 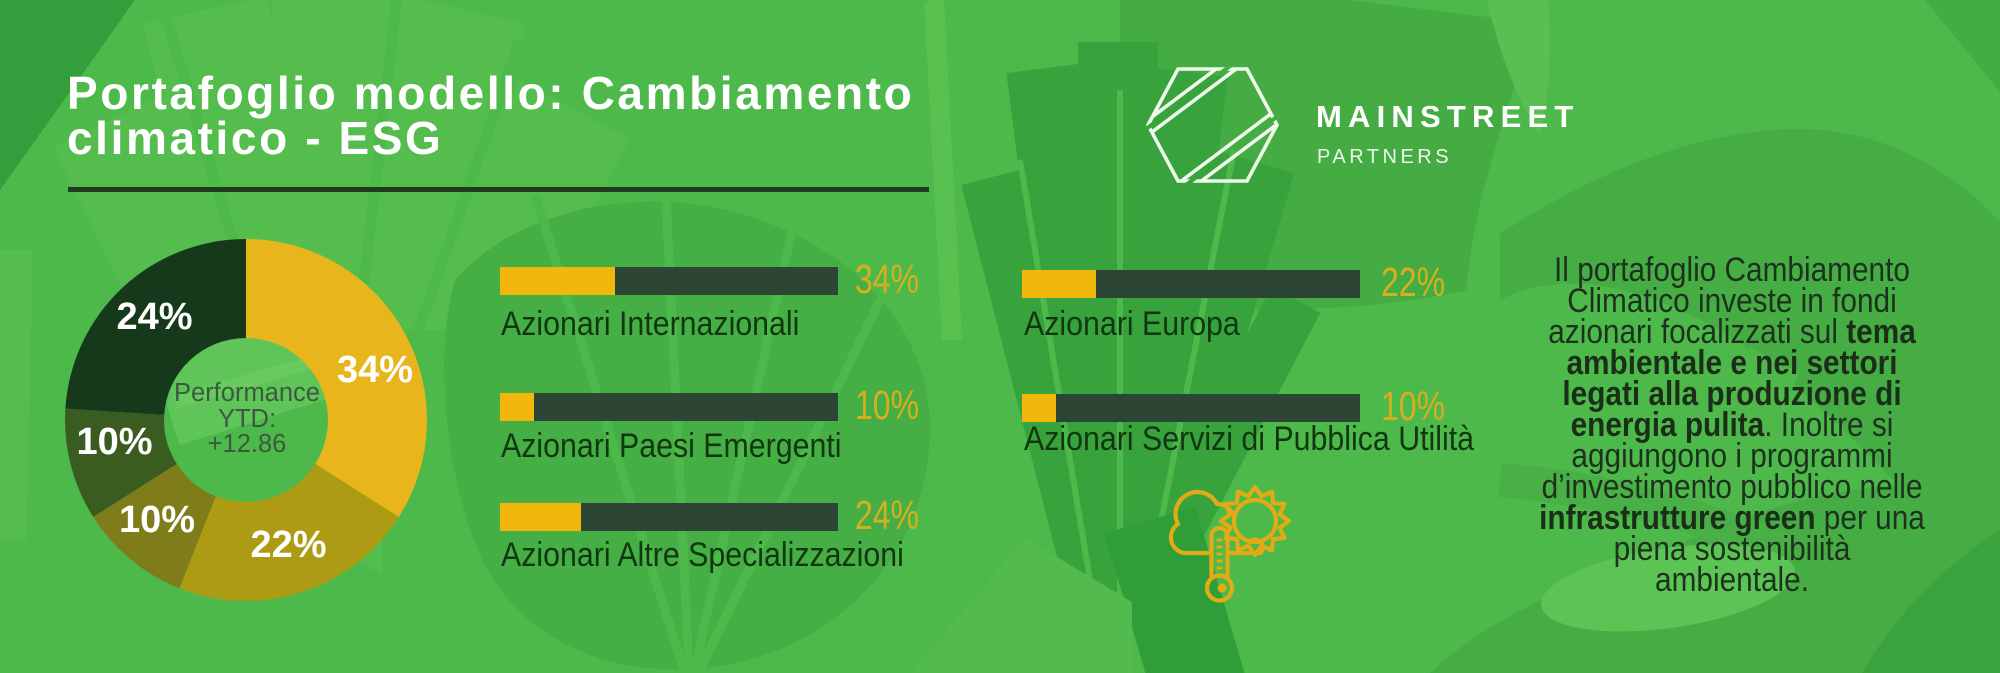 What do you see at coordinates (288, 545) in the screenshot?
I see `svg-text: 22%` at bounding box center [288, 545].